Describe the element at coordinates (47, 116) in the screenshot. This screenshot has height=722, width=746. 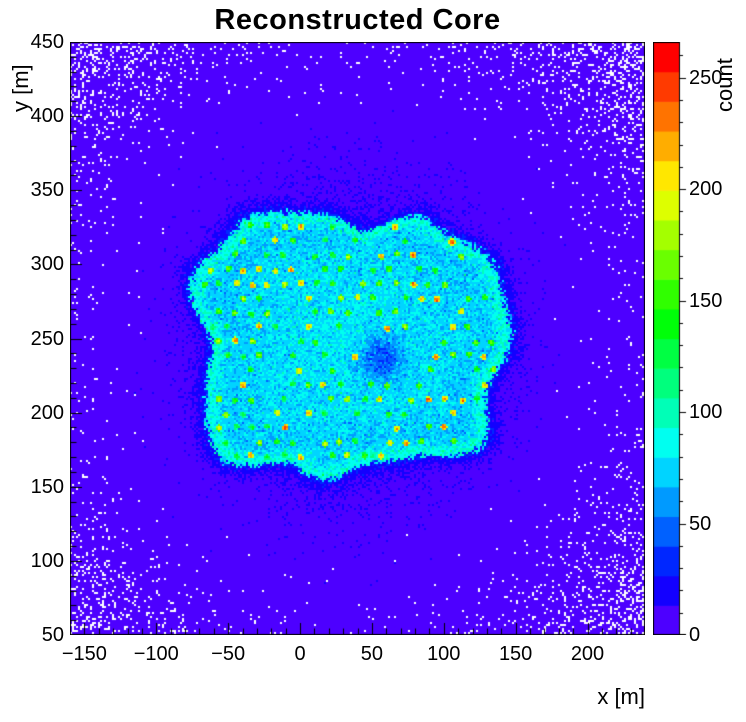
I see `y-tick-label: 400` at that location.